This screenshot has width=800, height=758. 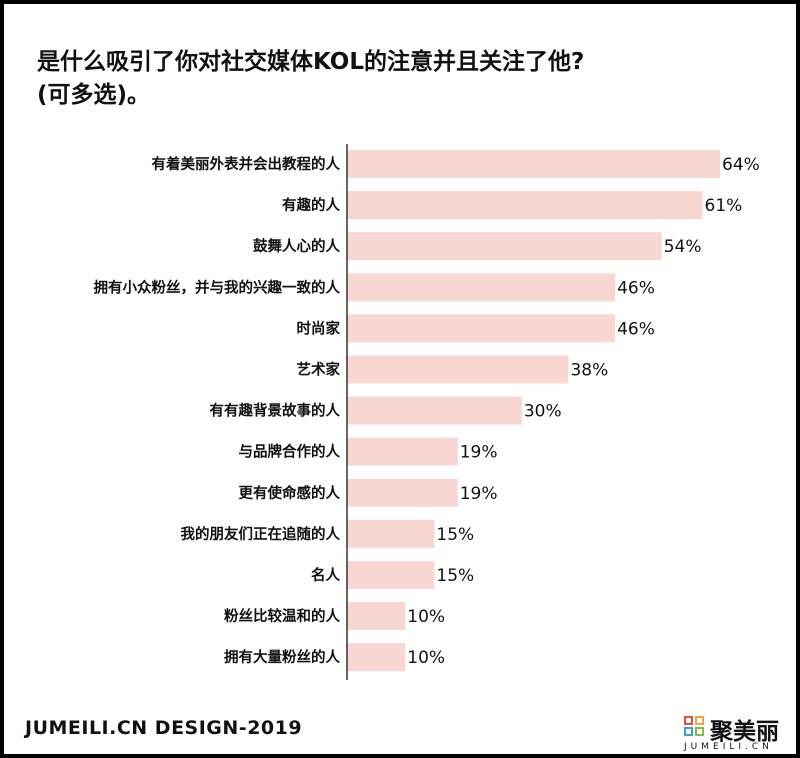 What do you see at coordinates (311, 205) in the screenshot?
I see `category-label: 有趣的人` at bounding box center [311, 205].